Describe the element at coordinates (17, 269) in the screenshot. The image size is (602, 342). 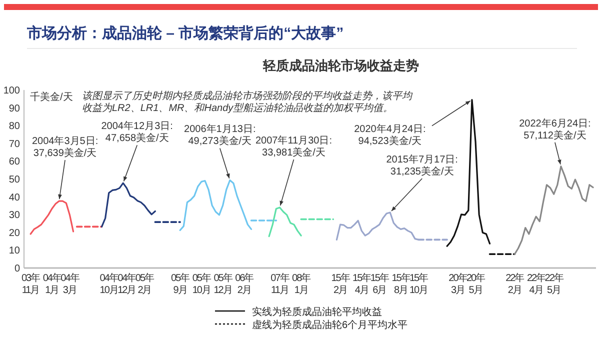
I see `y-tick-label: 0` at that location.